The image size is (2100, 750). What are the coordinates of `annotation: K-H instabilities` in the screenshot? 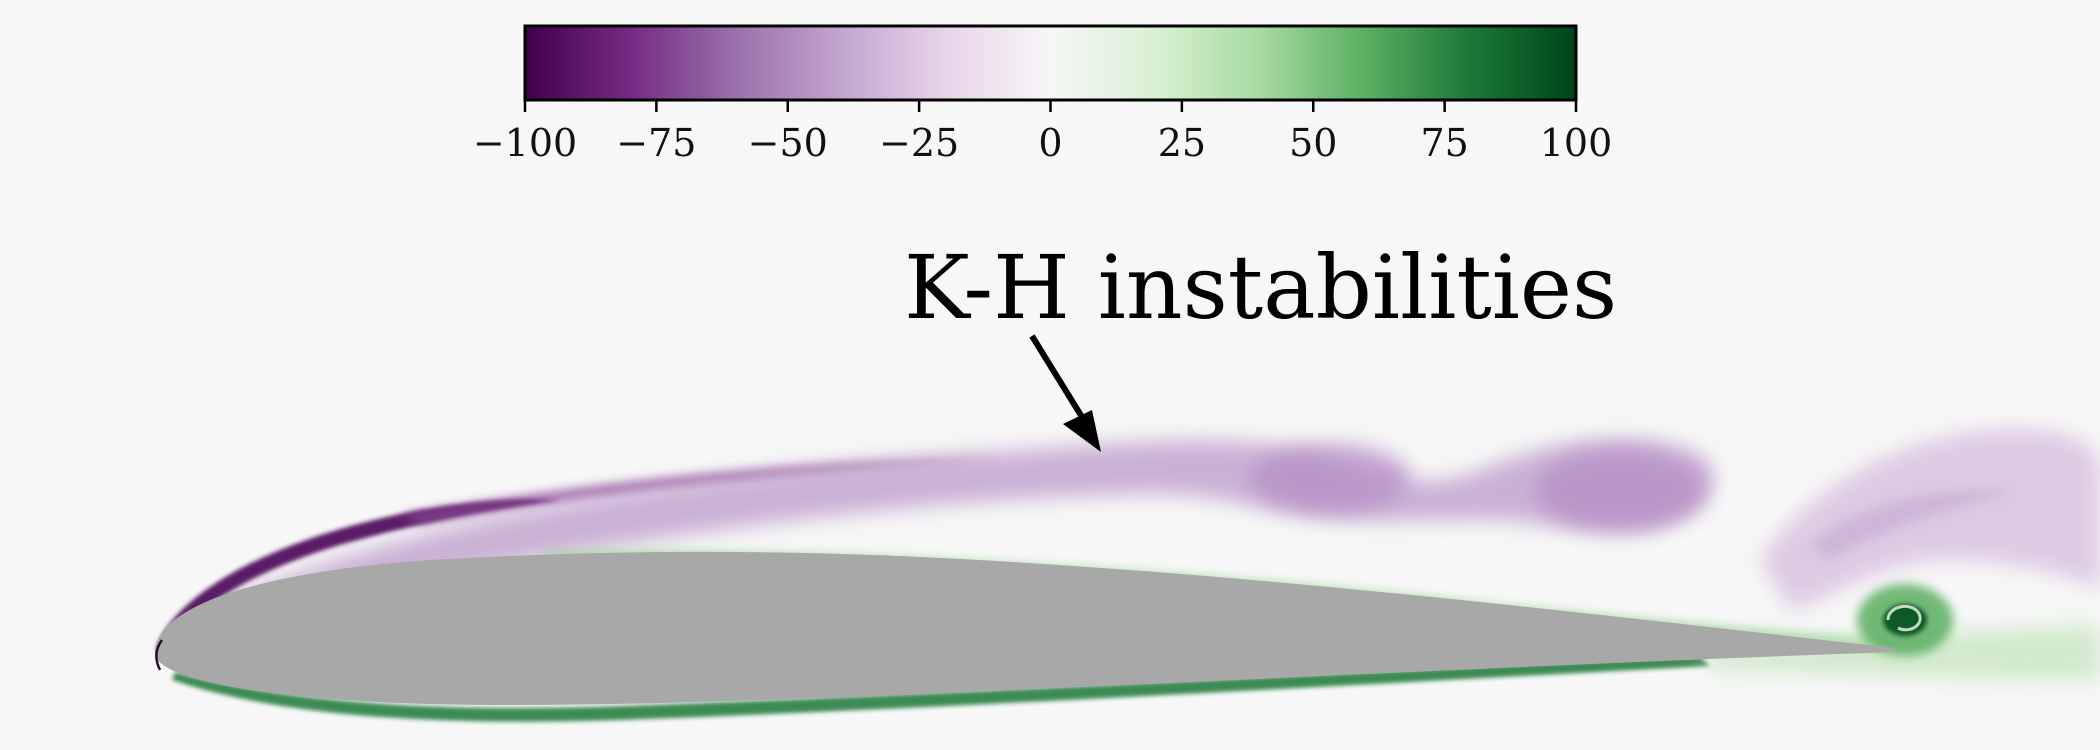 It's located at (1260, 344).